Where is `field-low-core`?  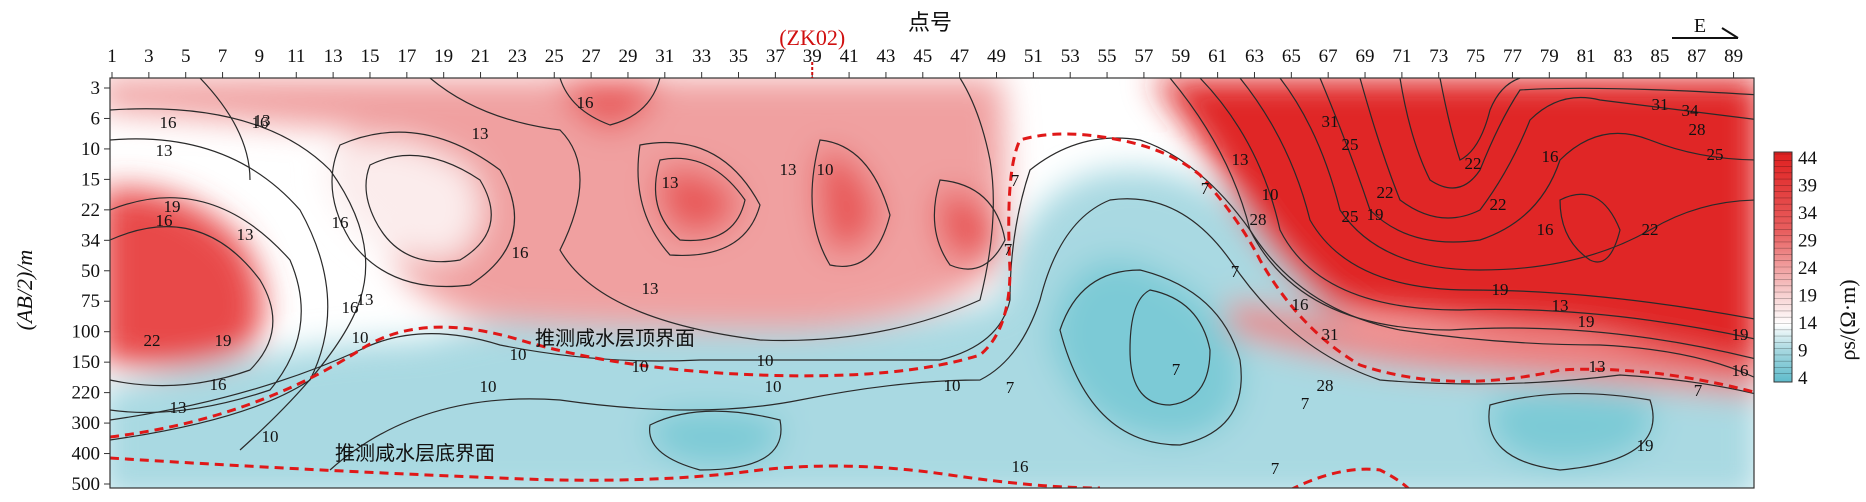
field-low-core is located at coordinates (1146, 349).